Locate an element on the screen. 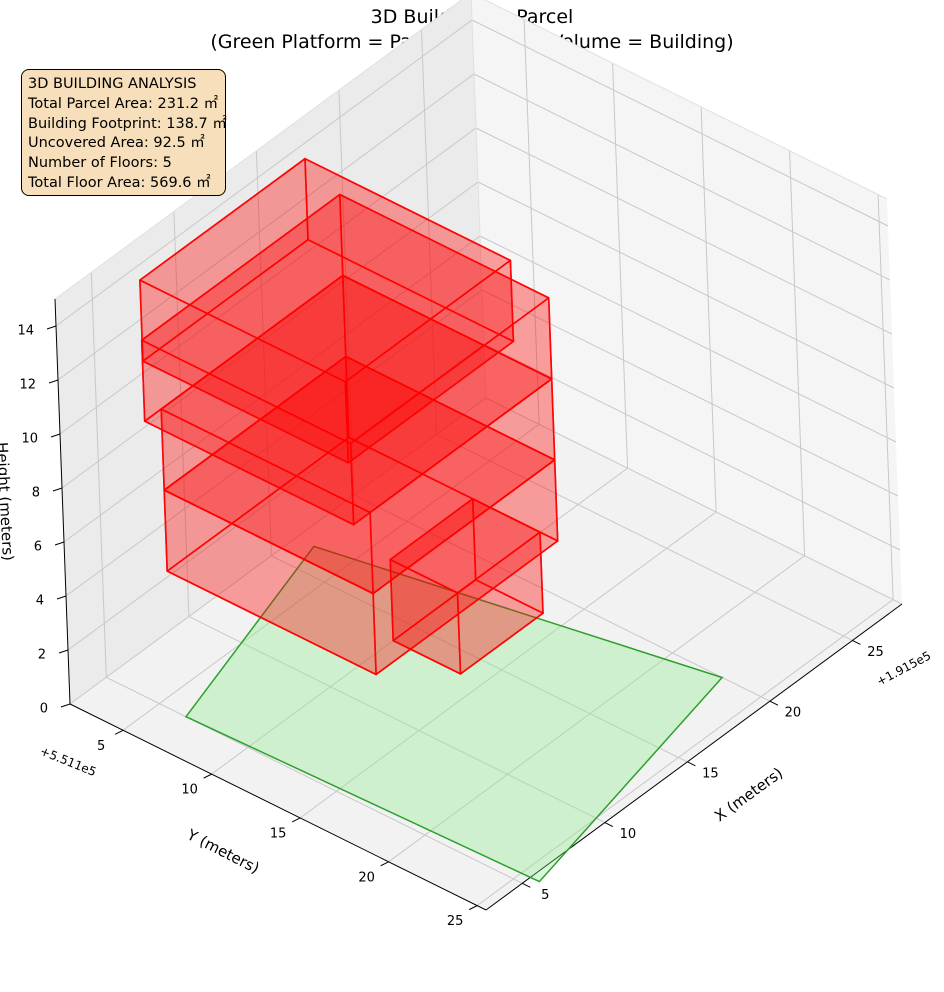 This screenshot has width=944, height=992. z-tick-label: 12 is located at coordinates (27, 385).